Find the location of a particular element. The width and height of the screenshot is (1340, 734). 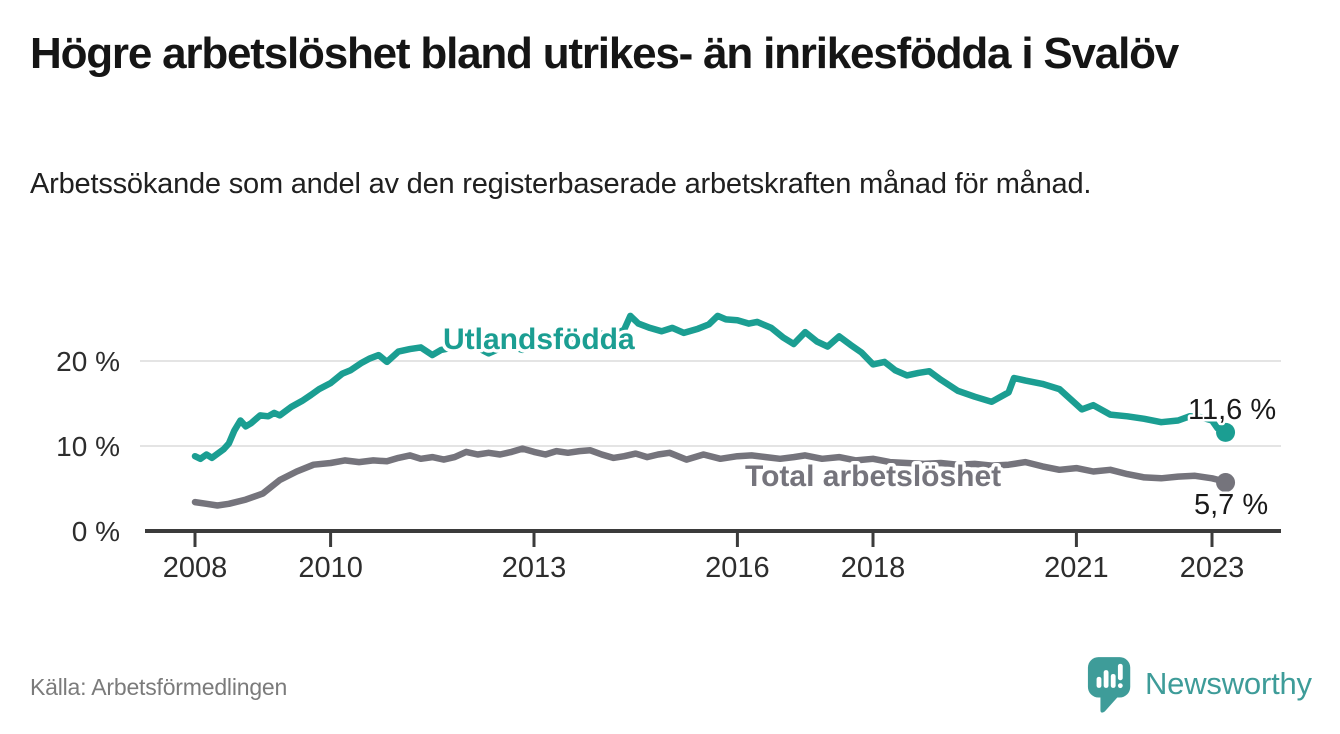

series-line-total is located at coordinates (710, 477).